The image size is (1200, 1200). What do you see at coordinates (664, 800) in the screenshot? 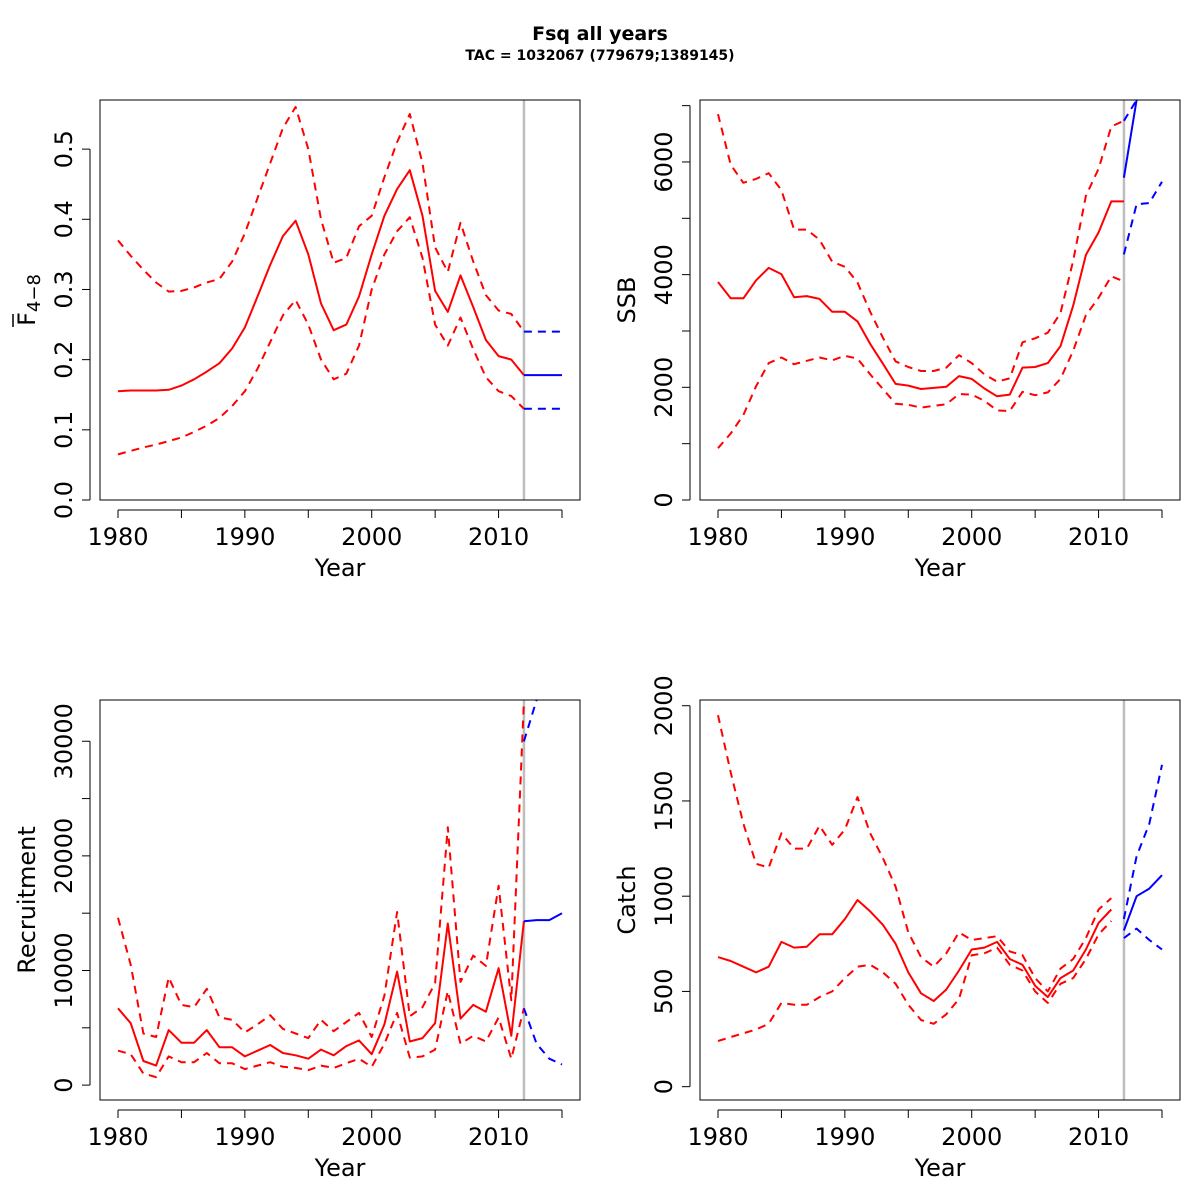
I see `y-tick-label: 1500` at bounding box center [664, 800].